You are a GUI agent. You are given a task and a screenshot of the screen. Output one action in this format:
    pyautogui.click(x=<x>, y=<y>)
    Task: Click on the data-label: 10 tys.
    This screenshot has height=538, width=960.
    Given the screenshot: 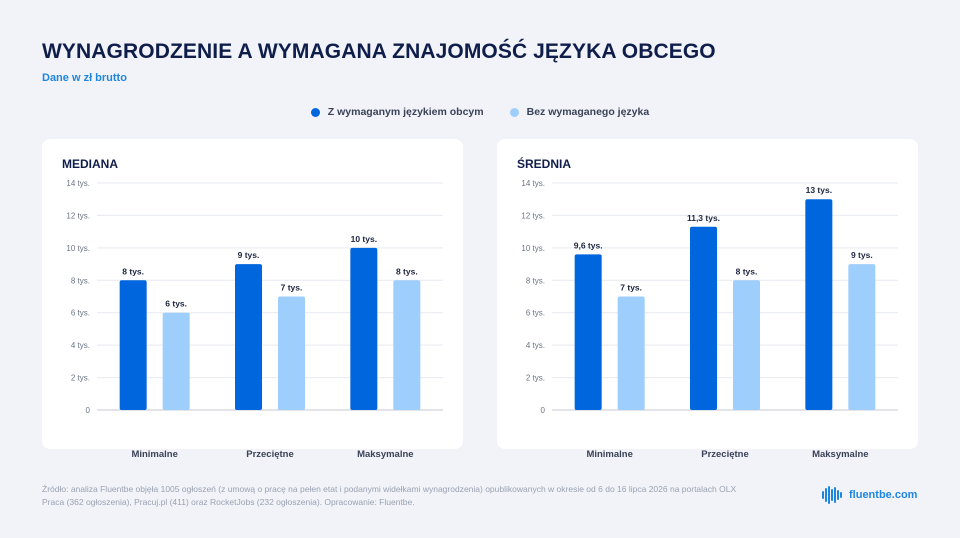 What is the action you would take?
    pyautogui.click(x=364, y=239)
    